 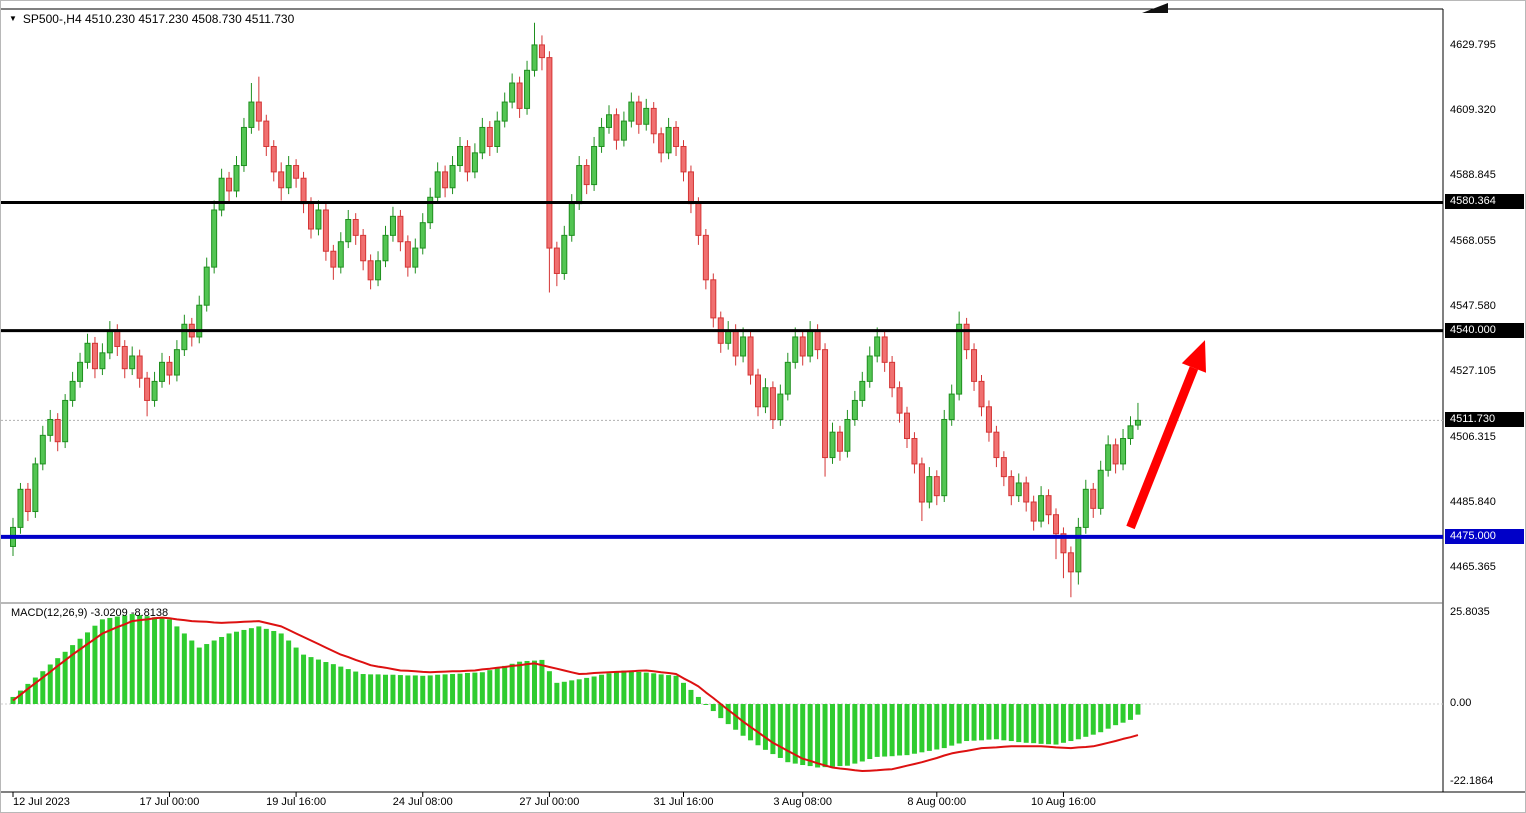 What do you see at coordinates (937, 802) in the screenshot?
I see `time-label: 8 Aug 00:00` at bounding box center [937, 802].